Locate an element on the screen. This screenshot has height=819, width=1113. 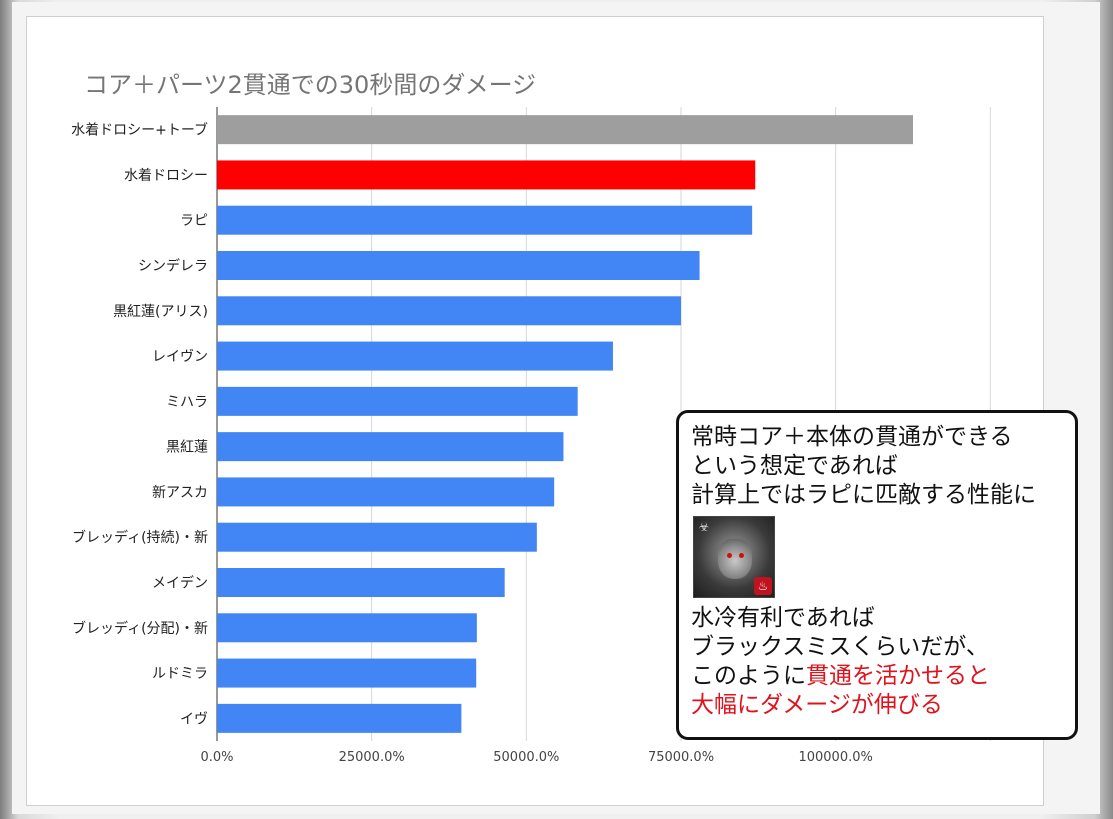
category-label: 黒紅蓮(アリス) is located at coordinates (160, 312).